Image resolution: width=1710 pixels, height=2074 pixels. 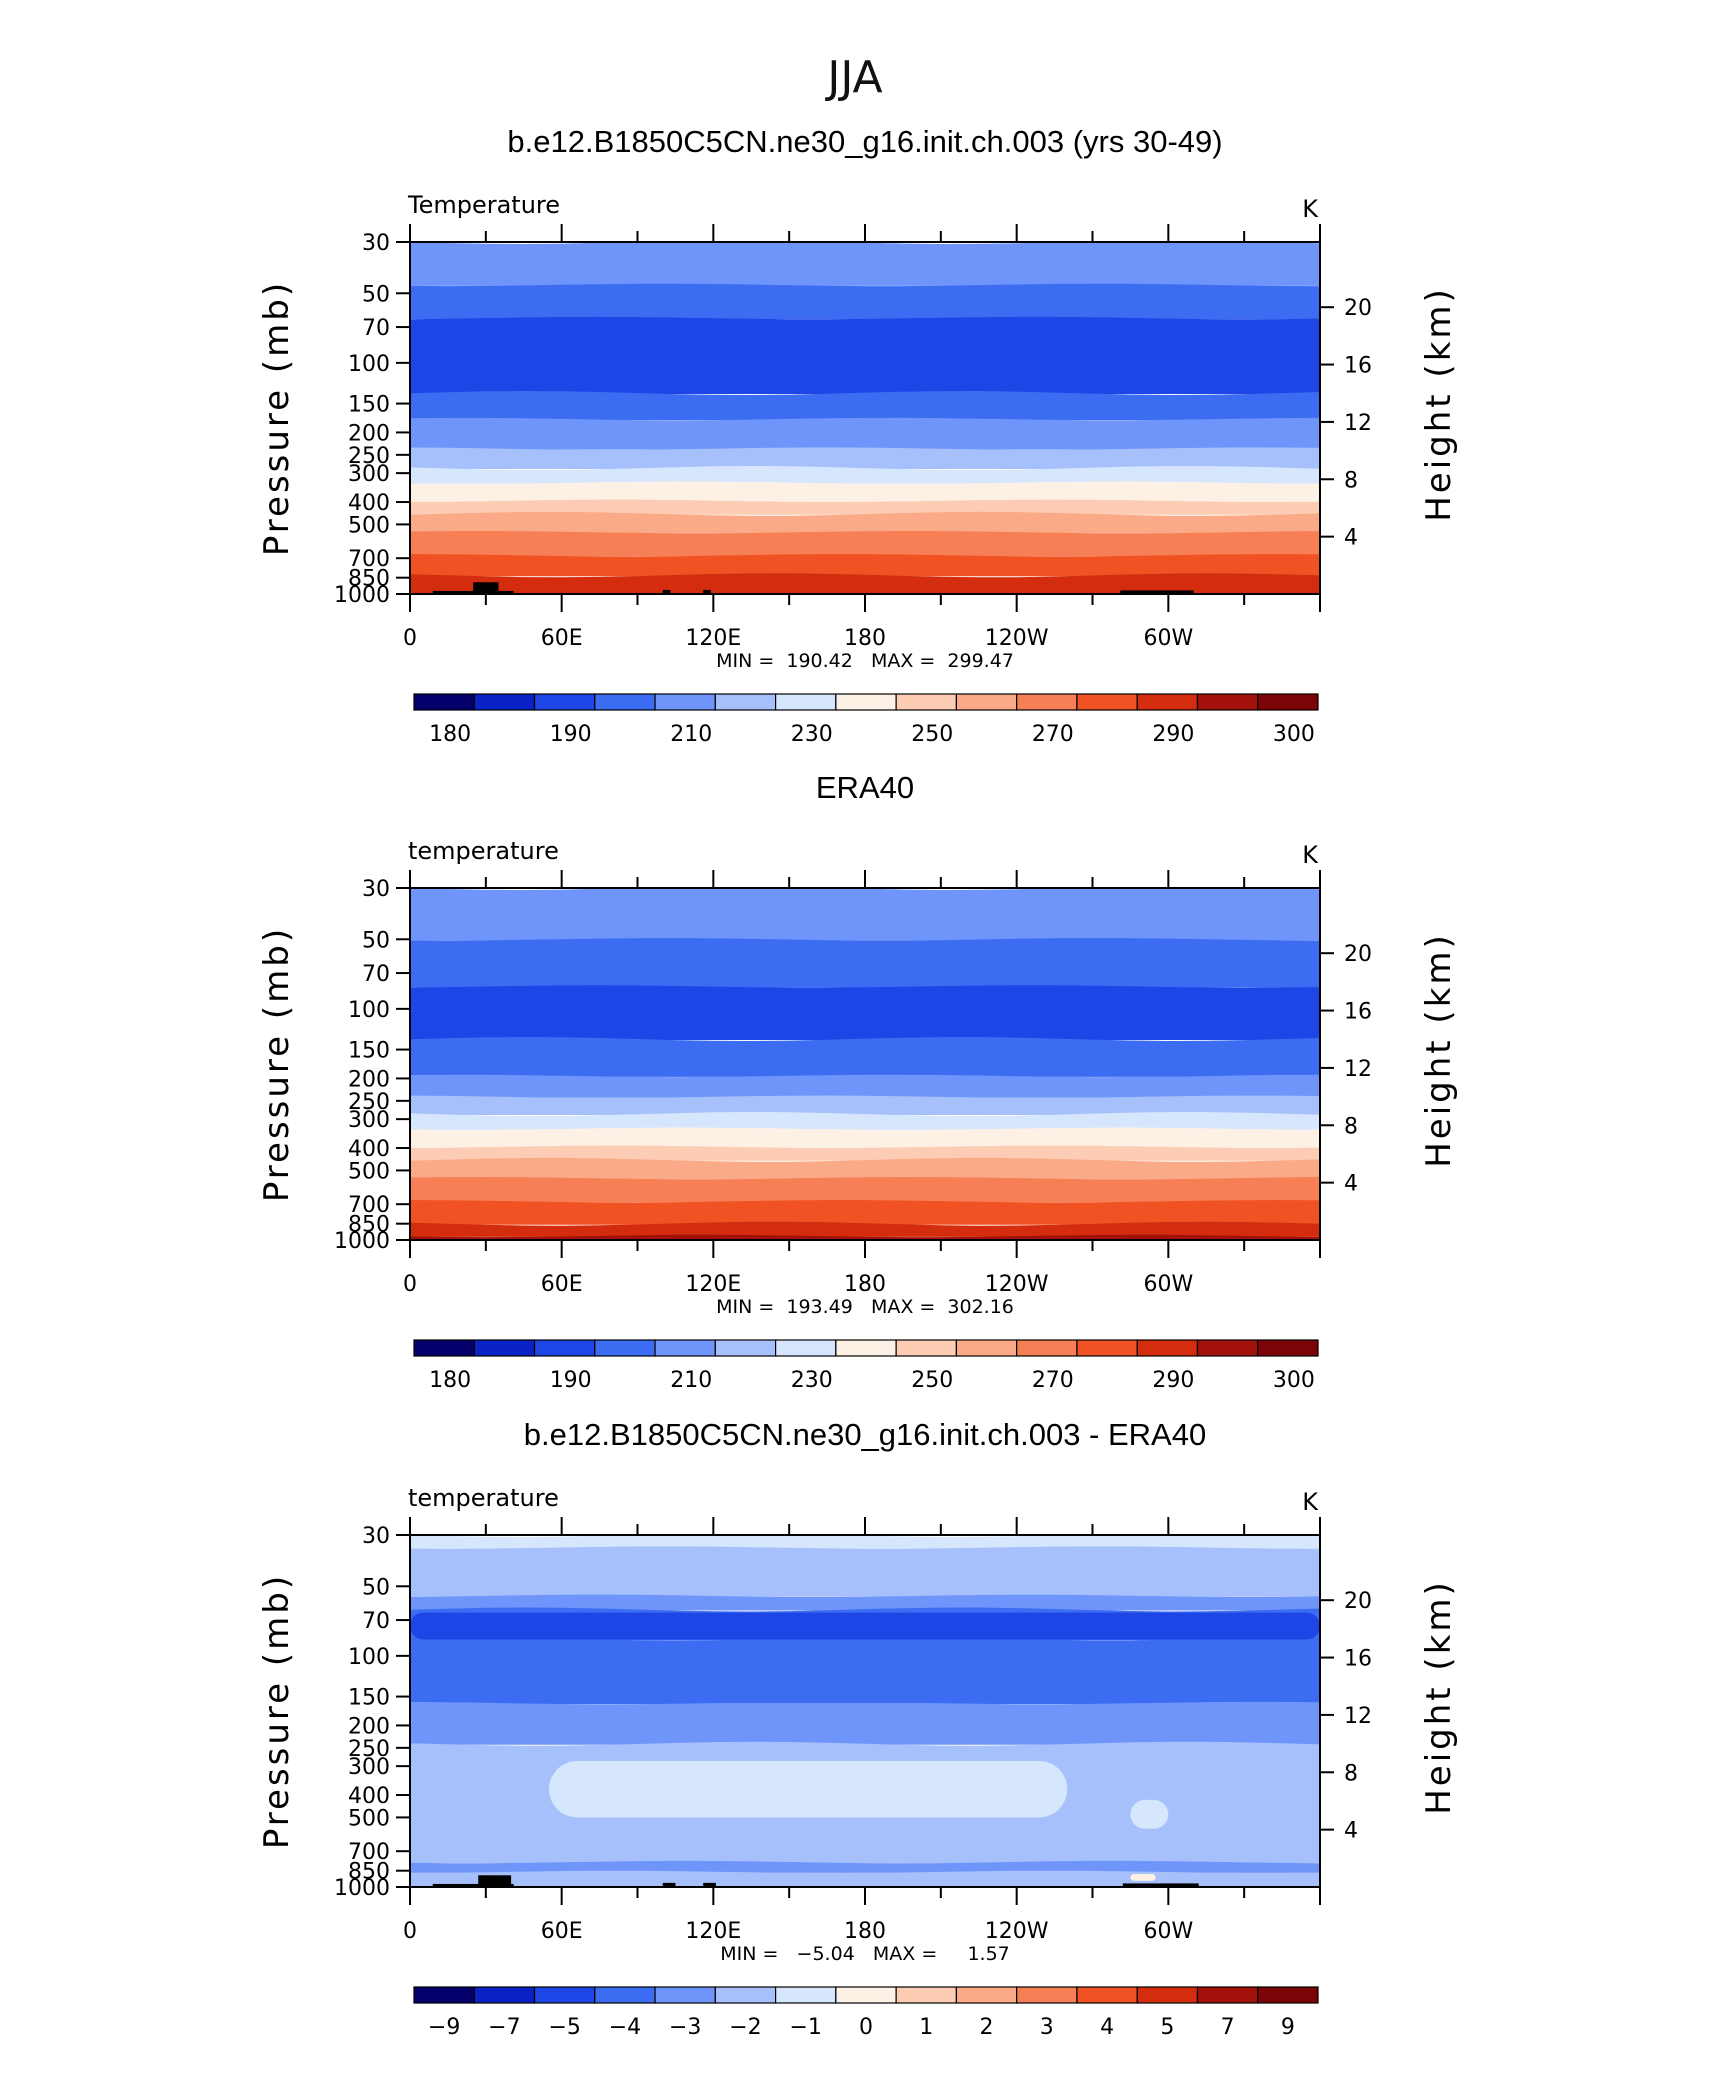 What do you see at coordinates (571, 1380) in the screenshot?
I see `colorbar-label: 190` at bounding box center [571, 1380].